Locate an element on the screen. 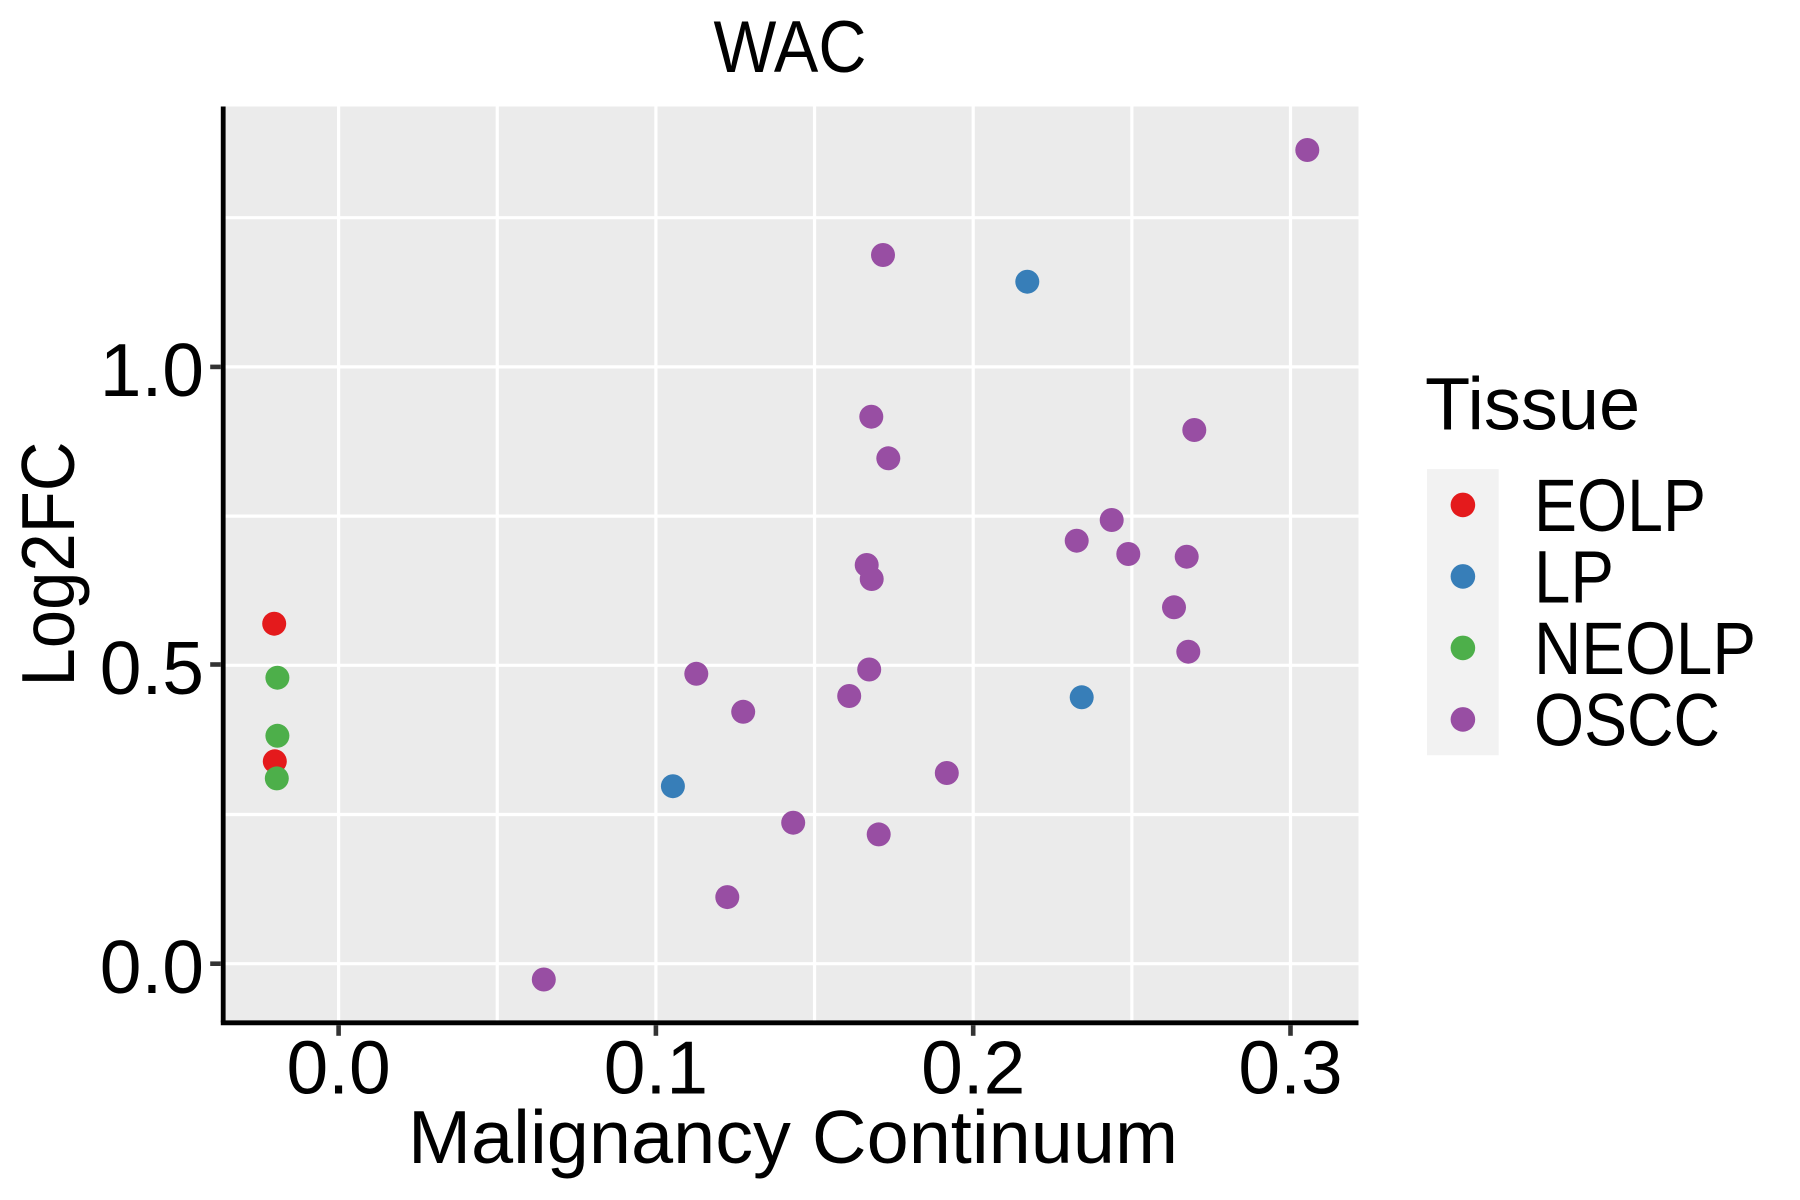 The image size is (1800, 1200). svg-text: 1.0 is located at coordinates (152, 370).